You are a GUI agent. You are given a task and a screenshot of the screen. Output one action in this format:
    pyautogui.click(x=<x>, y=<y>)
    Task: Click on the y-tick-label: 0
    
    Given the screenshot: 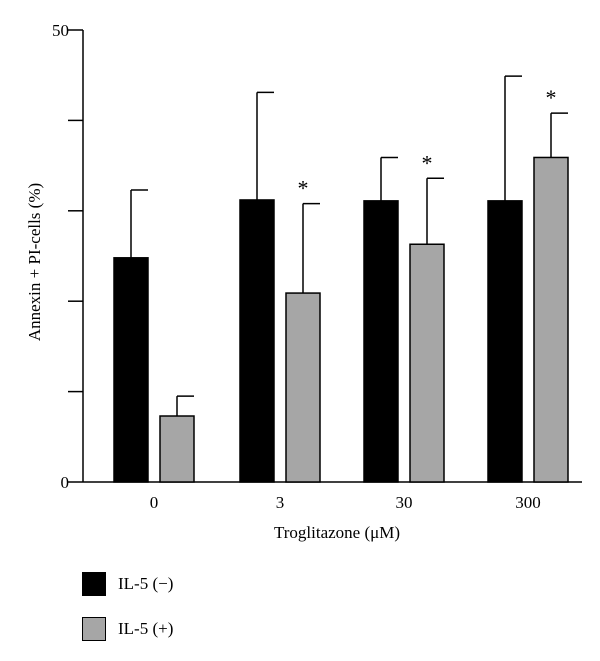 What is the action you would take?
    pyautogui.click(x=65, y=482)
    